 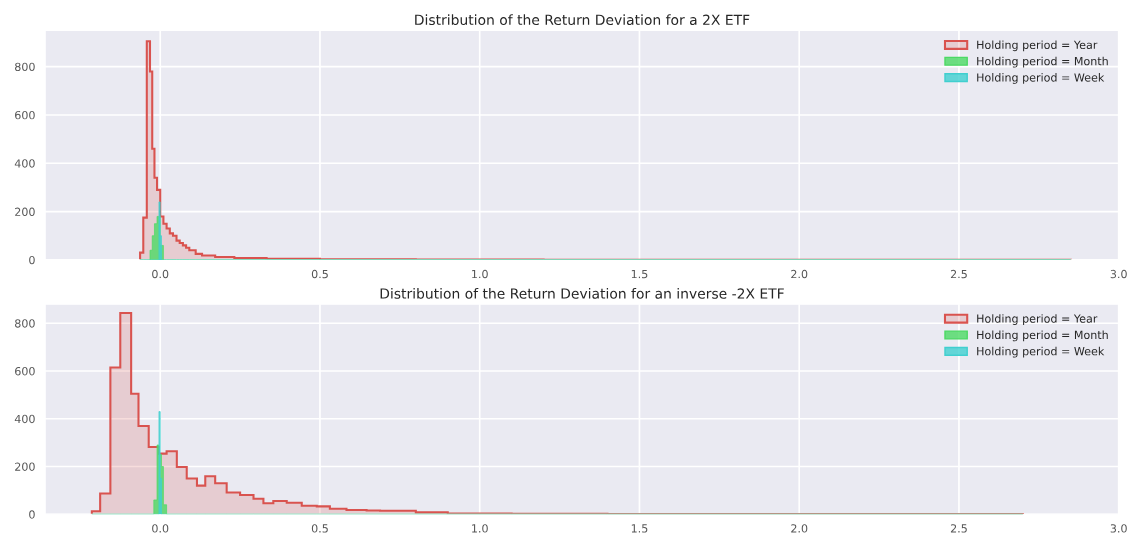 What do you see at coordinates (582, 20) in the screenshot?
I see `chart-title: Distribution of the Return Deviation for a 2X ETF` at bounding box center [582, 20].